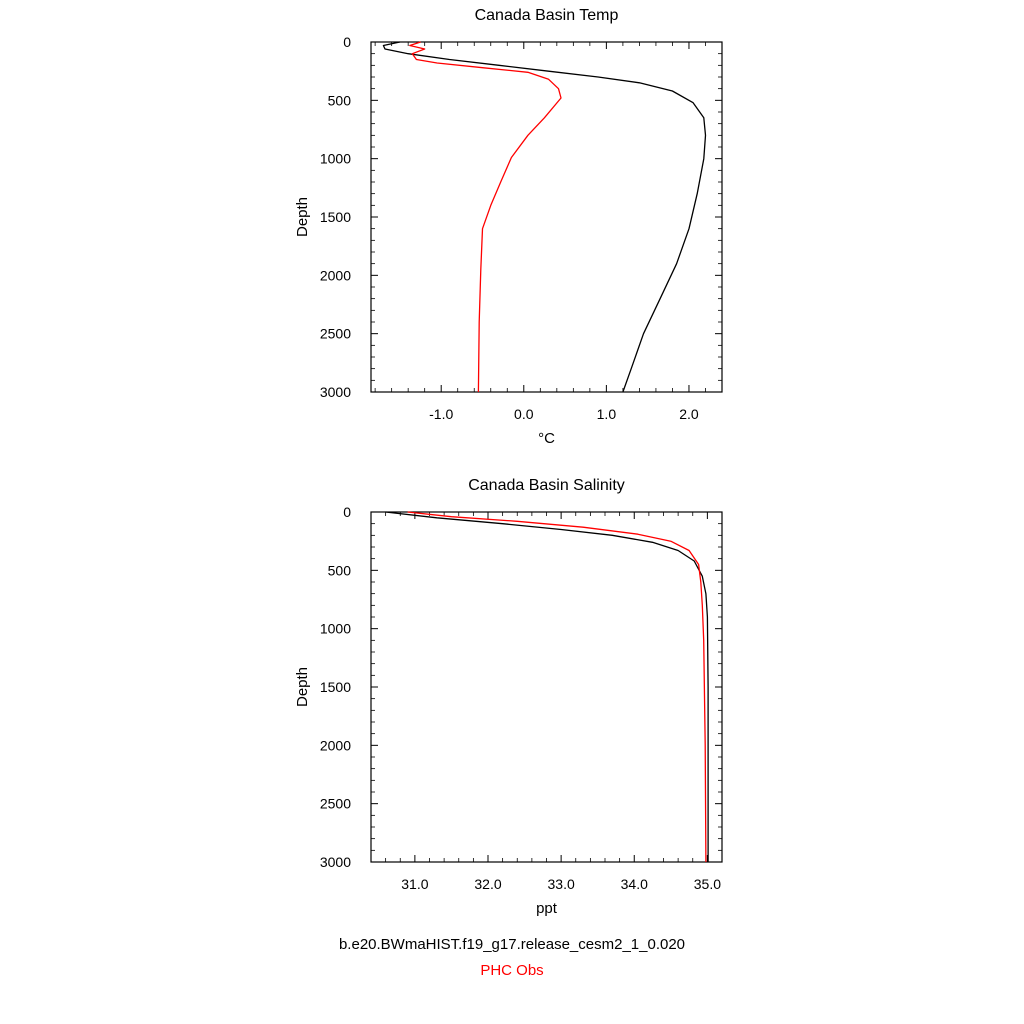 This screenshot has height=1024, width=1024. What do you see at coordinates (335, 217) in the screenshot?
I see `chart1-ytick-label: 1500` at bounding box center [335, 217].